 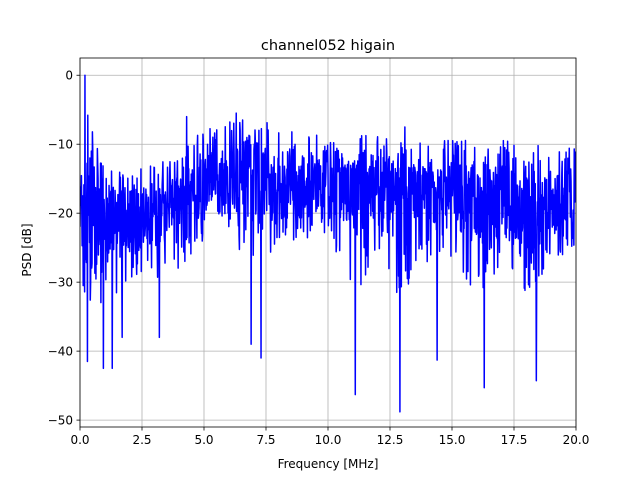 What do you see at coordinates (203, 440) in the screenshot?
I see `x-tick-label: 5.0` at bounding box center [203, 440].